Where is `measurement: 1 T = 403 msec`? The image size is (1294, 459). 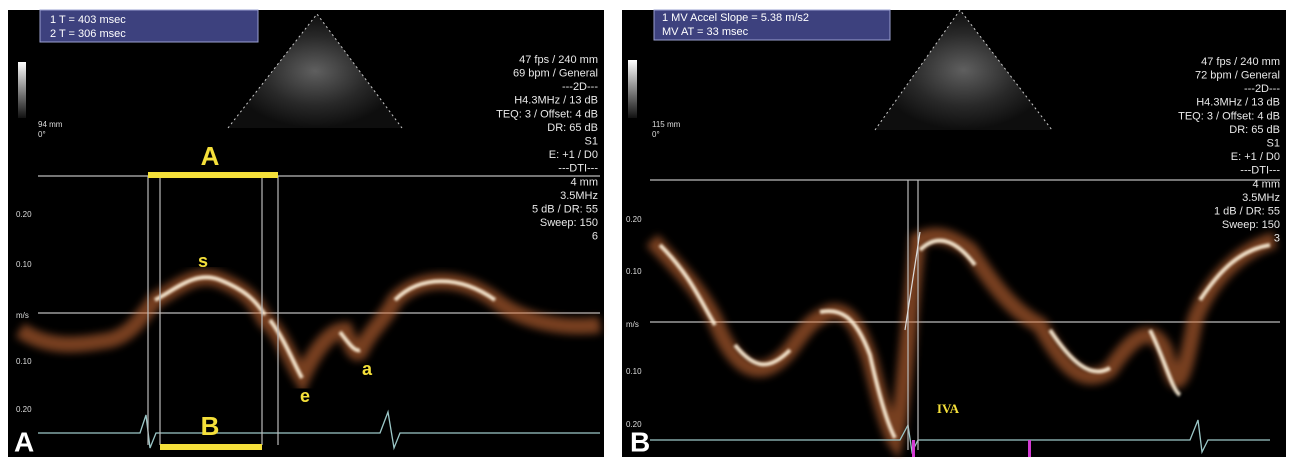 measurement: 1 T = 403 msec is located at coordinates (88, 20).